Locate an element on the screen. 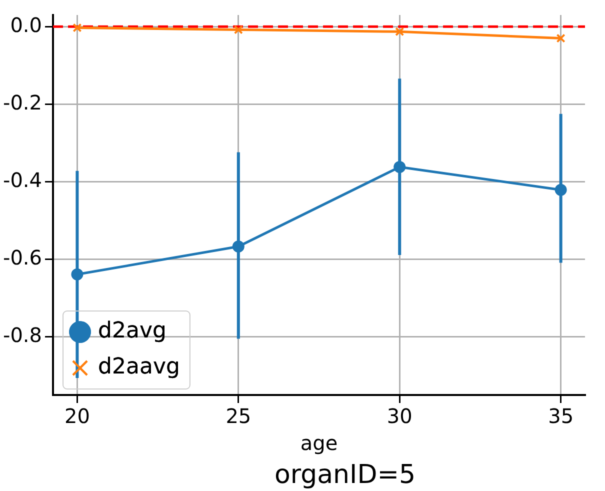 The image size is (605, 491). legend-label: d2aavg is located at coordinates (139, 367).